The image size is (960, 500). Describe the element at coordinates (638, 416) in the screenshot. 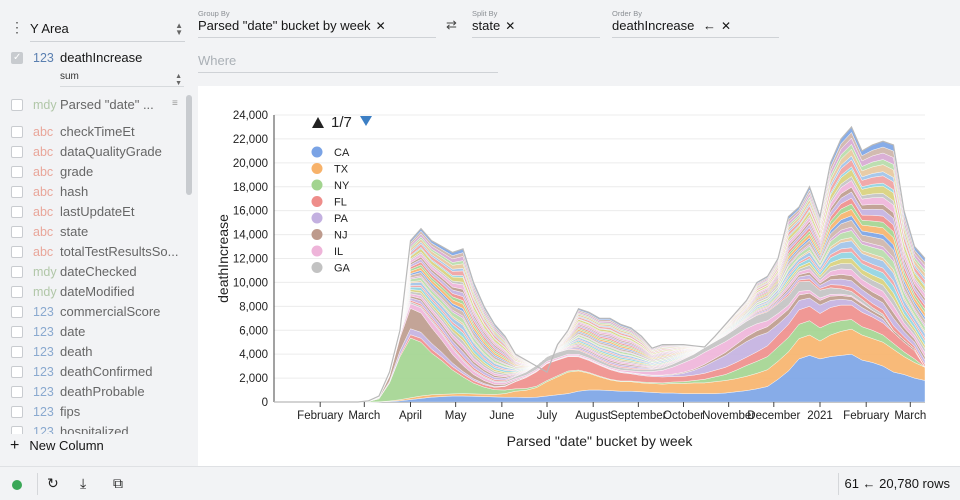

I see `x-tick-label: September` at that location.